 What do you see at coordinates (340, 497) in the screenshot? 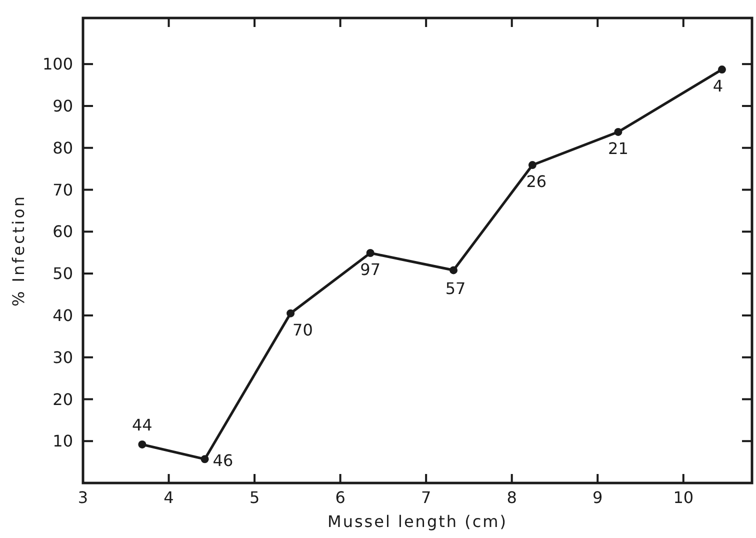
I see `x-tick-label: 6` at bounding box center [340, 497].